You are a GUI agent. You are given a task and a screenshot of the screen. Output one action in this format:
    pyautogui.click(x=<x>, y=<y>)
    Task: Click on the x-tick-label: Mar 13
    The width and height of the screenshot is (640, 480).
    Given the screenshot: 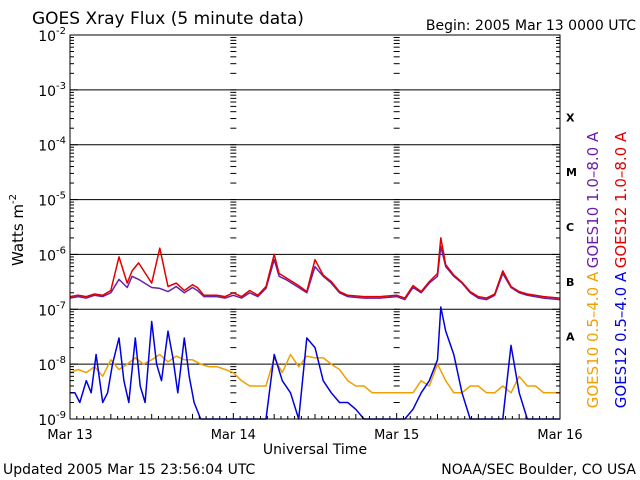 What is the action you would take?
    pyautogui.click(x=69, y=435)
    